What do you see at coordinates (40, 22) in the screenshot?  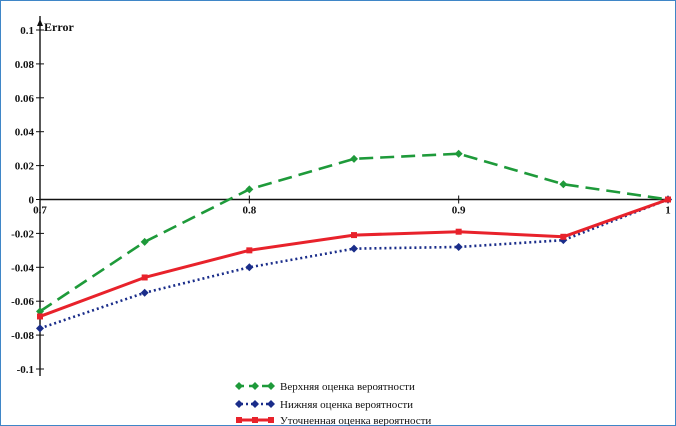 I see `y-axis-arrow` at bounding box center [40, 22].